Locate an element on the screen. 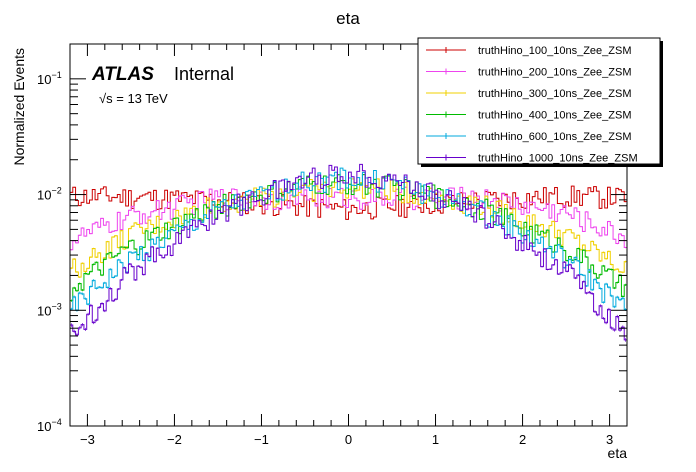 The height and width of the screenshot is (472, 696). series-1-histogram-line is located at coordinates (348, 218).